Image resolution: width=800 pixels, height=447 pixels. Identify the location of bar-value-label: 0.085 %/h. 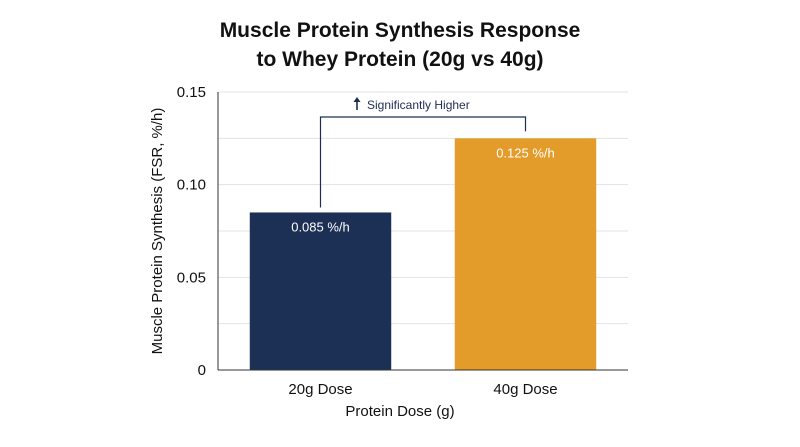
(320, 226).